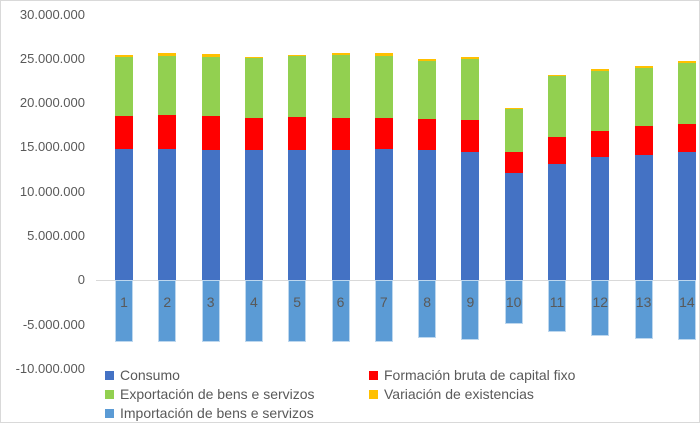 The height and width of the screenshot is (423, 700). I want to click on legend-item-importacion: Importación de bens e servizos, so click(209, 413).